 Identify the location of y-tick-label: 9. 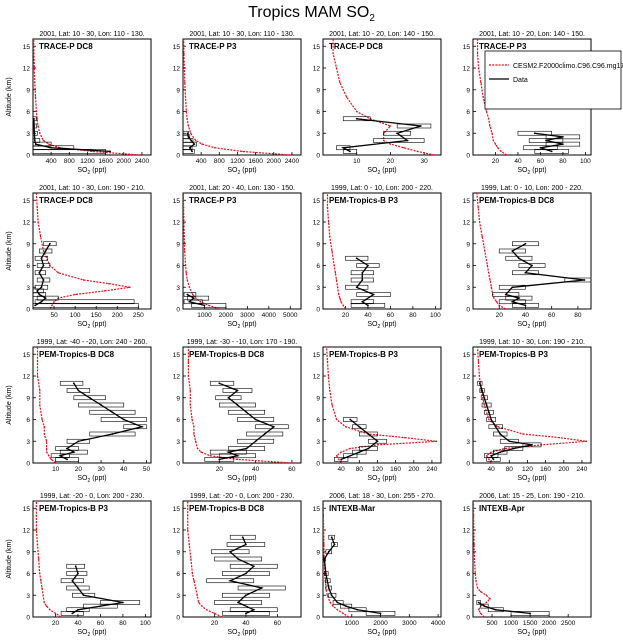
(318, 244).